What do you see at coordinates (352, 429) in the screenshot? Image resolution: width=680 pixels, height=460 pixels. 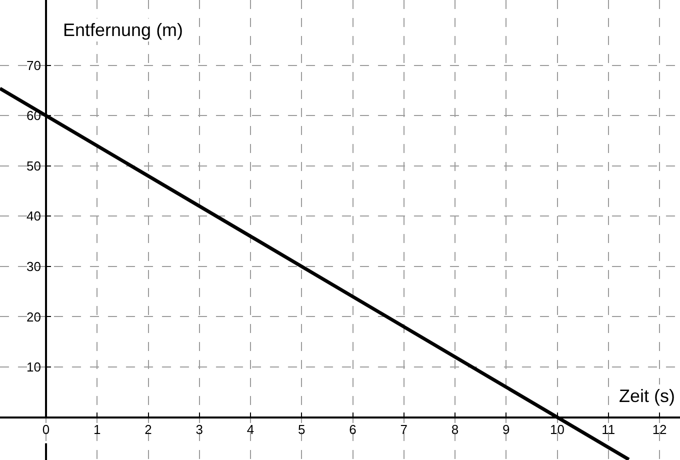 I see `x-tick-label: 6` at bounding box center [352, 429].